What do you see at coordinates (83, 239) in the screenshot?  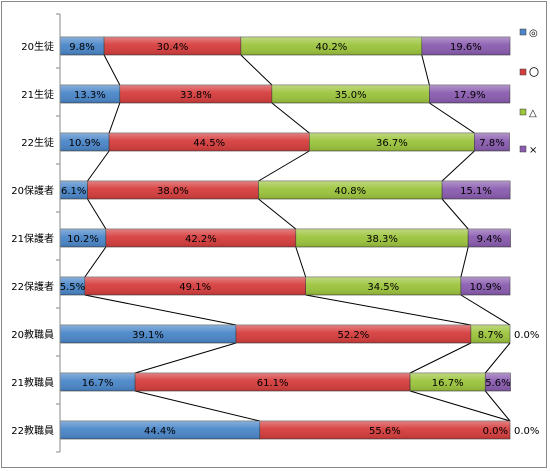 I see `data-label: 10.2%` at bounding box center [83, 239].